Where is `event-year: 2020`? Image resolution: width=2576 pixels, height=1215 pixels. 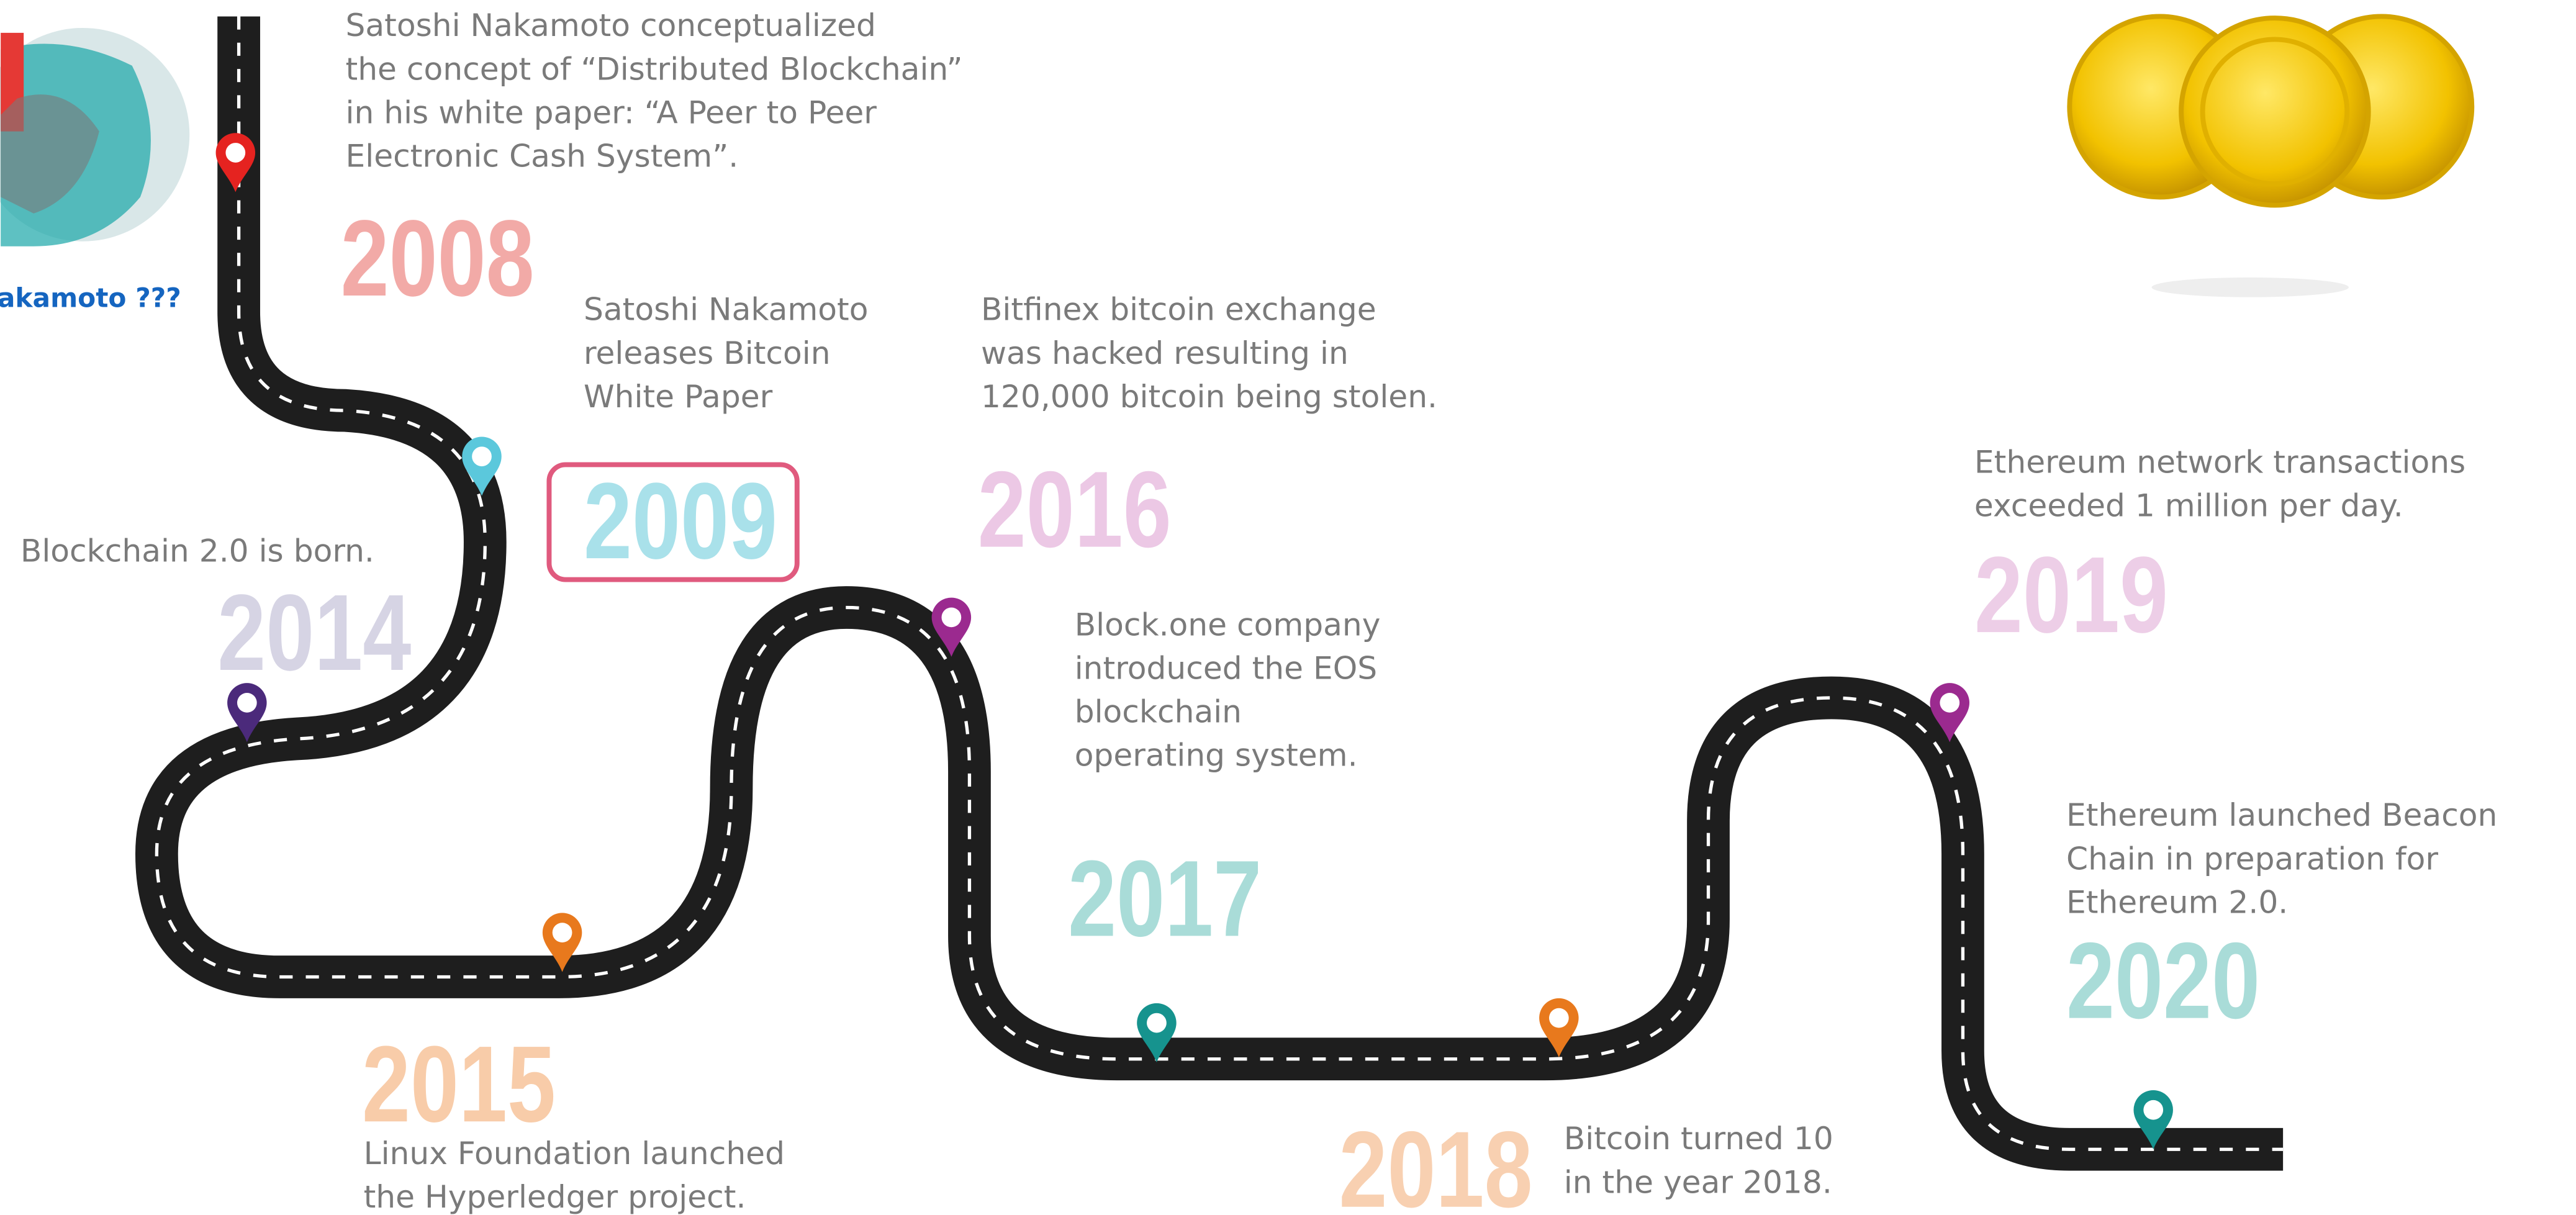
event-year: 2020 is located at coordinates (2163, 980).